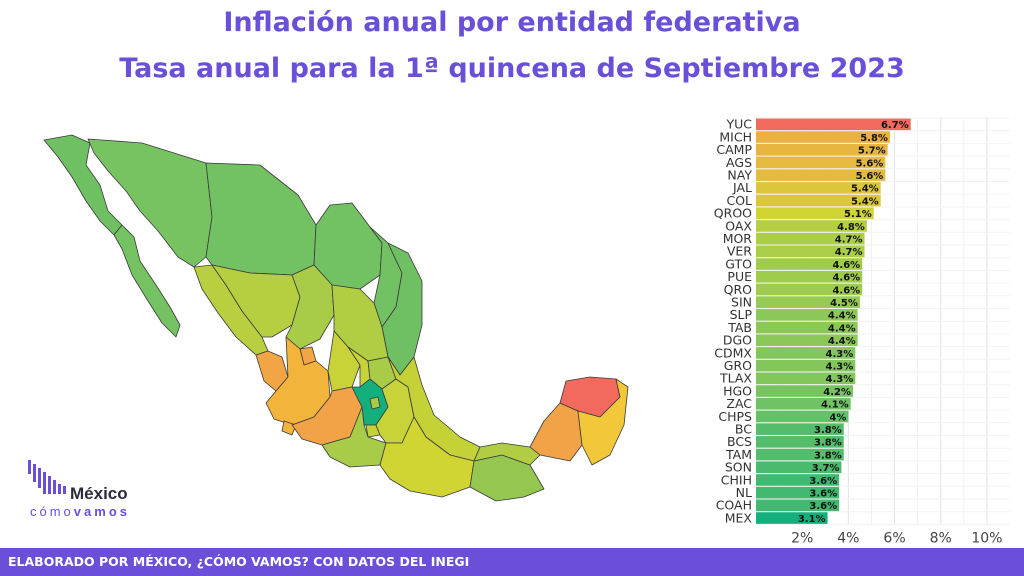 This screenshot has width=1024, height=576. Describe the element at coordinates (427, 457) in the screenshot. I see `map-state-oax` at that location.